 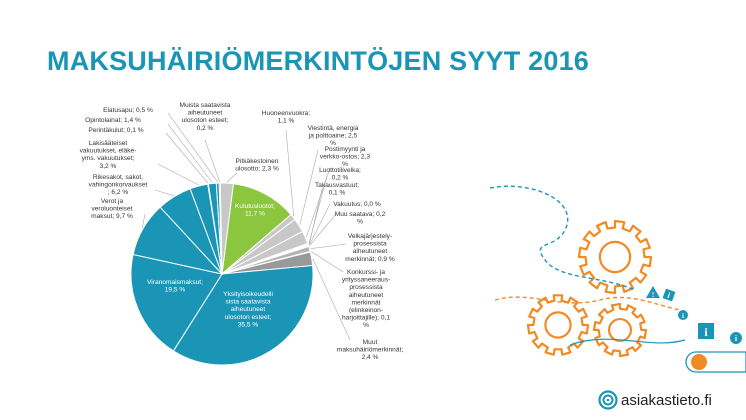 What do you see at coordinates (357, 204) in the screenshot?
I see `slice-label: Vakuutus; 0,0 %` at bounding box center [357, 204].